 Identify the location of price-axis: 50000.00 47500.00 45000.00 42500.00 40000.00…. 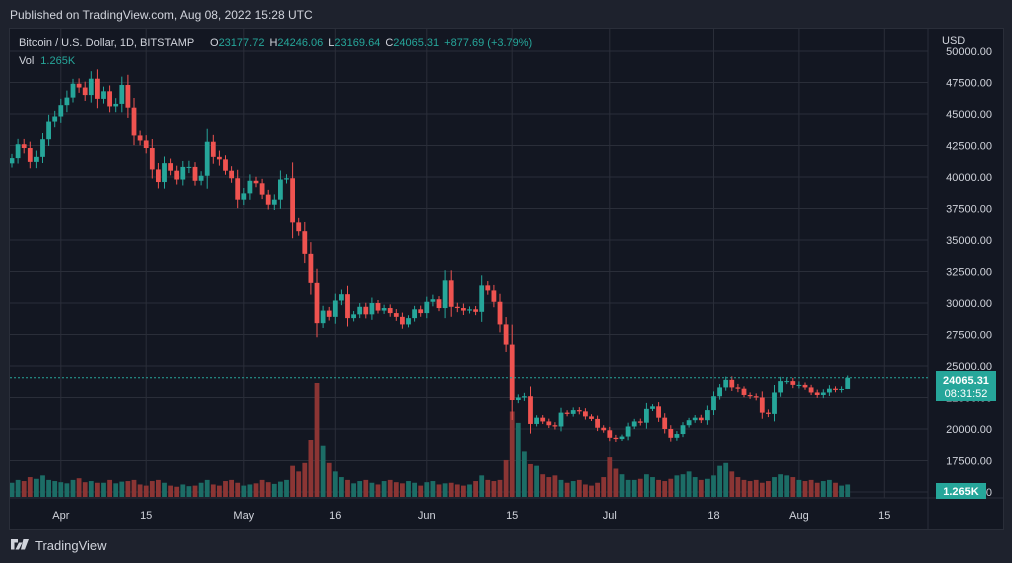
(969, 272).